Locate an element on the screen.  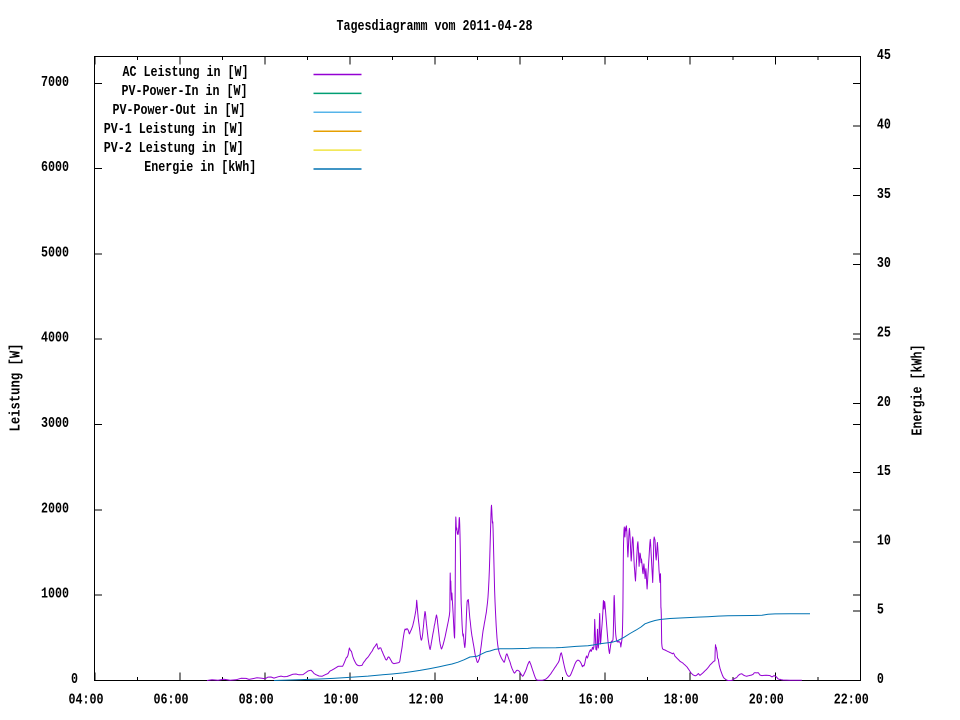
svg-text: 5 is located at coordinates (880, 611).